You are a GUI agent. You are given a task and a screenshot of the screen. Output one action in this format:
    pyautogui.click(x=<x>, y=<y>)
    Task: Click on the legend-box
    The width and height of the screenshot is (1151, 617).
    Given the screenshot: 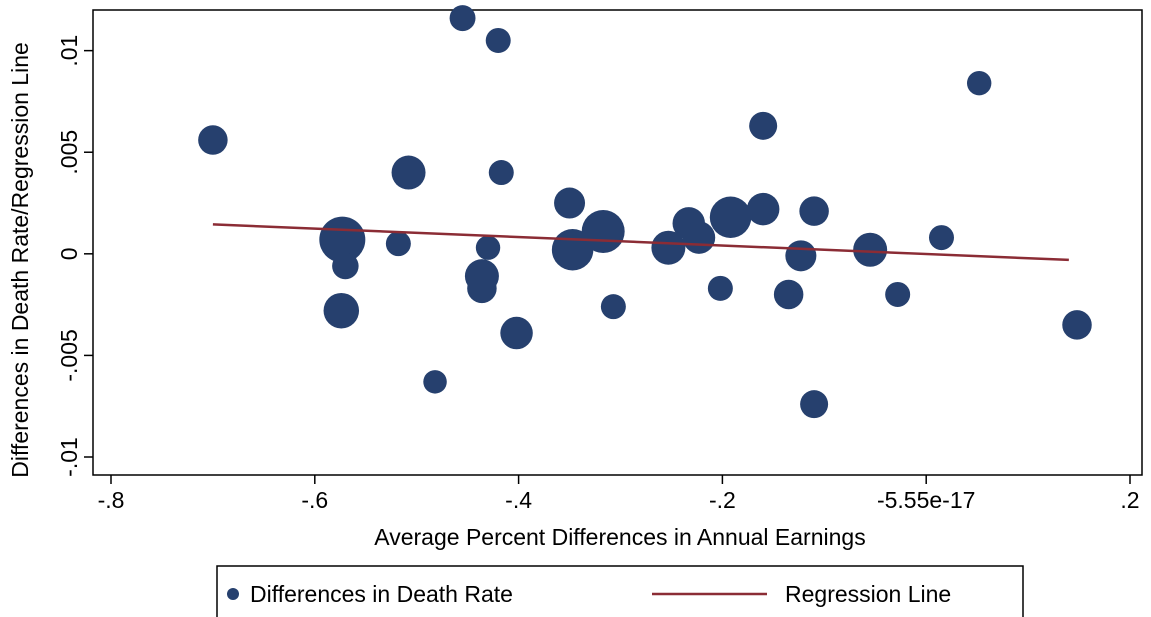 What is the action you would take?
    pyautogui.click(x=620, y=591)
    